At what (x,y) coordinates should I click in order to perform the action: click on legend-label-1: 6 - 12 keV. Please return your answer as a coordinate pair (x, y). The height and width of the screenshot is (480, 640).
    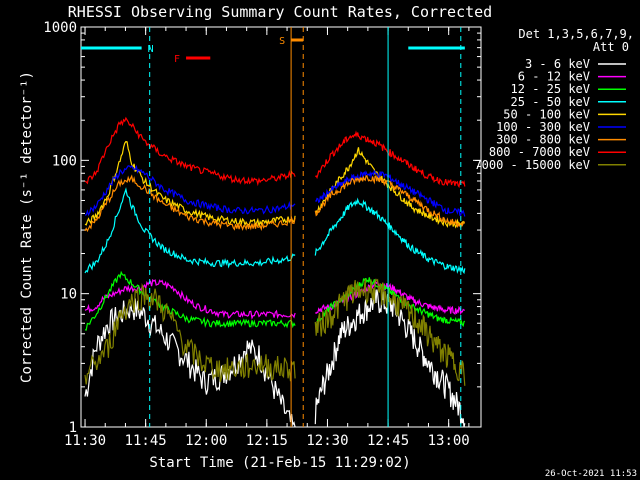
    Looking at the image, I should click on (554, 77).